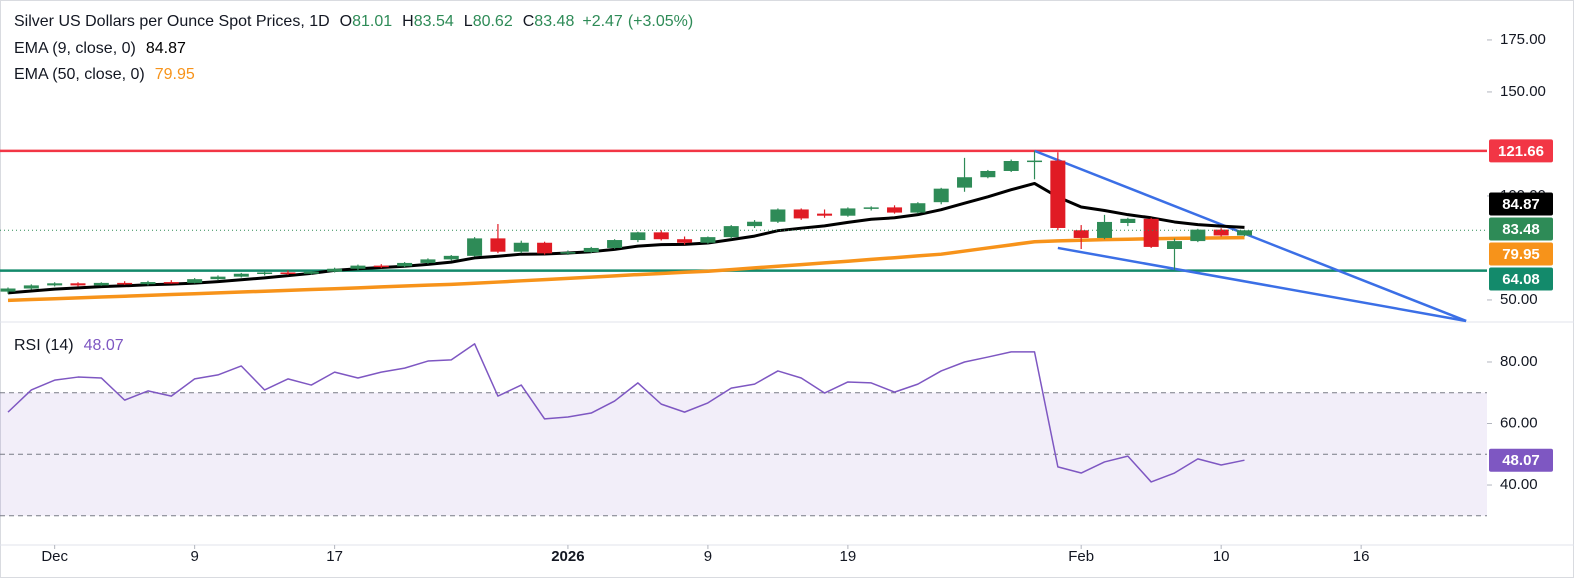 The height and width of the screenshot is (578, 1574). I want to click on legend-item: 81.01, so click(372, 21).